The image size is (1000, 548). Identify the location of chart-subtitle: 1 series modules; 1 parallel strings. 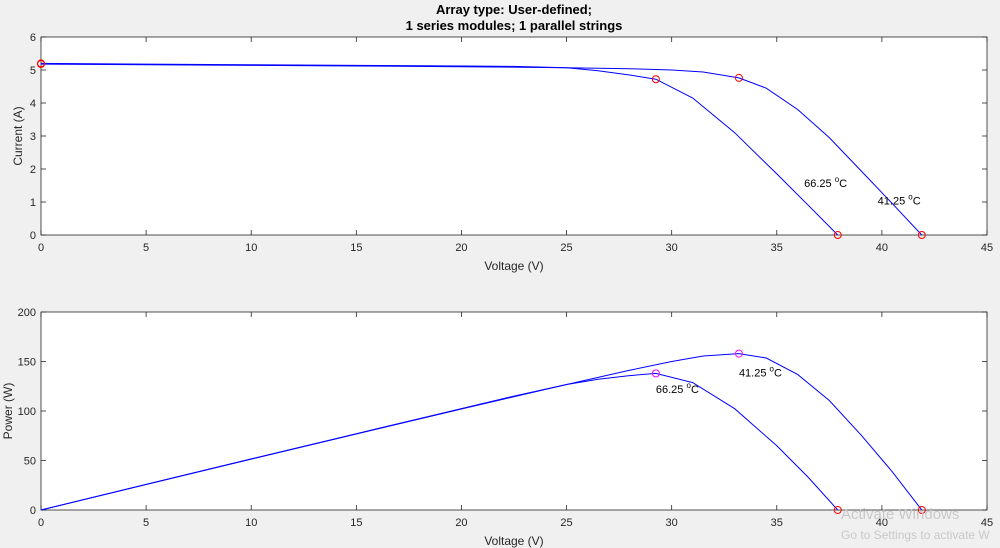
(514, 25).